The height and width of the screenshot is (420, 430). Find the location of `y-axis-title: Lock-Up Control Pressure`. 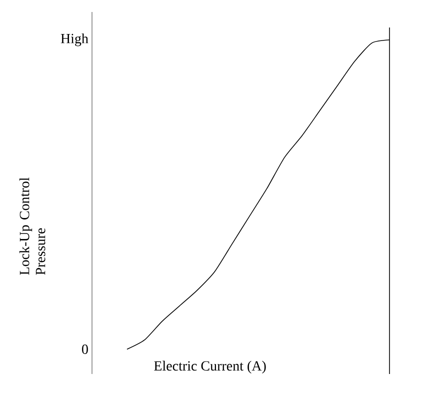

y-axis-title: Lock-Up Control Pressure is located at coordinates (32, 226).